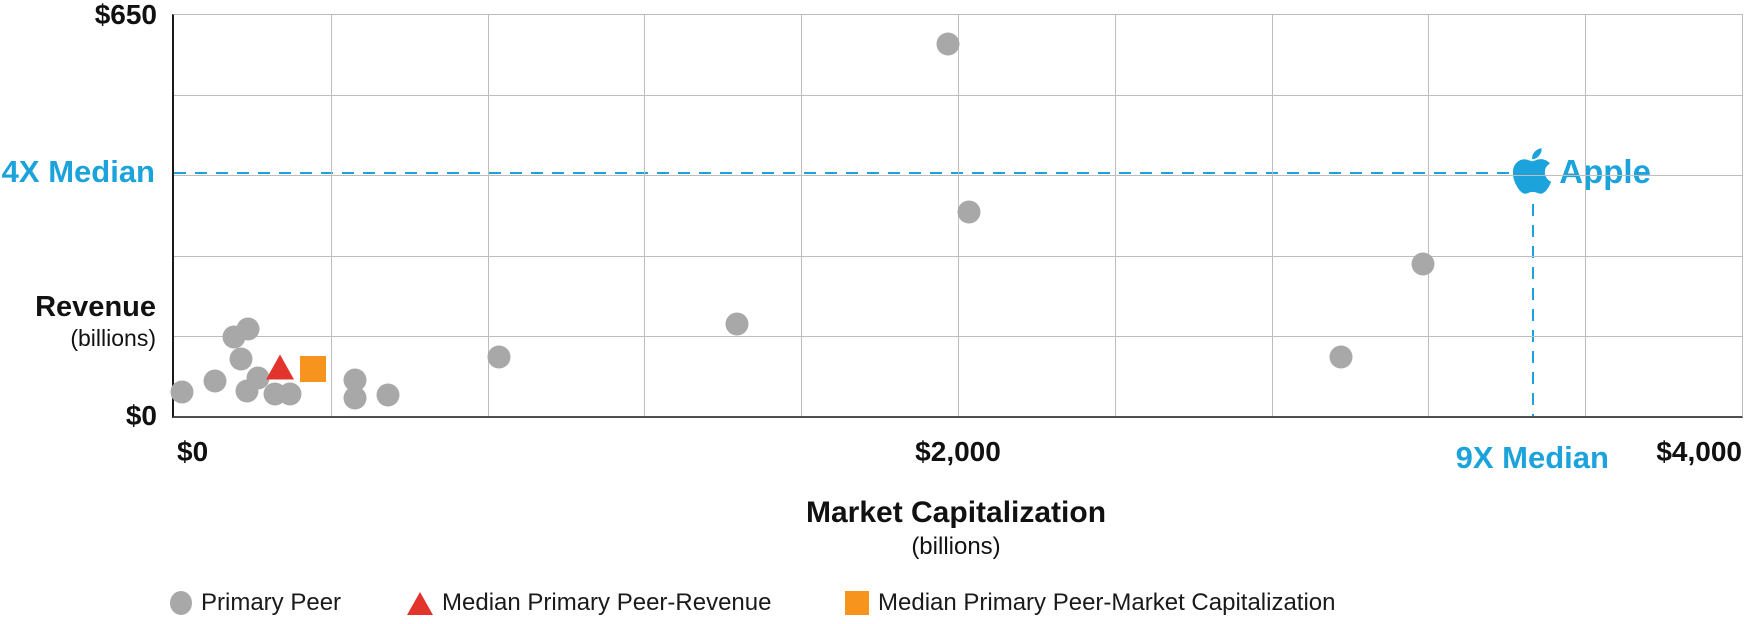  What do you see at coordinates (956, 512) in the screenshot?
I see `x-axis-title: Market Capitalization` at bounding box center [956, 512].